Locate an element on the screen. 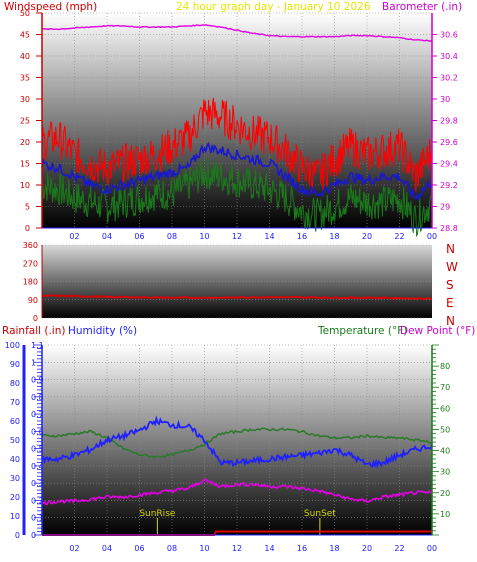  wind-y-tick-label: 45 is located at coordinates (25, 35).